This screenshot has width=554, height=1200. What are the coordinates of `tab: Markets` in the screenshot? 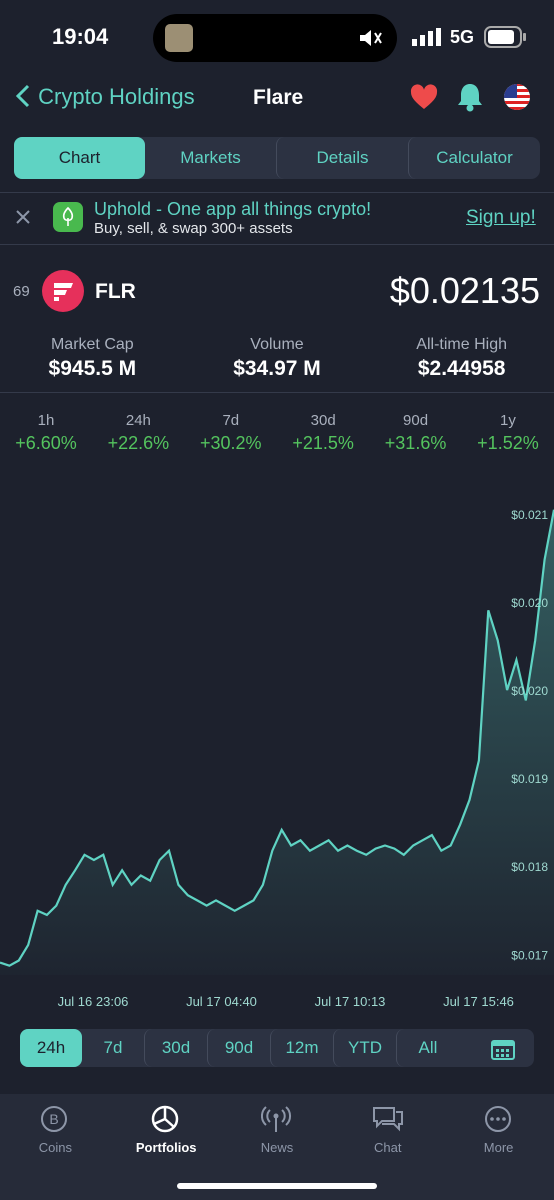 It's located at (210, 157).